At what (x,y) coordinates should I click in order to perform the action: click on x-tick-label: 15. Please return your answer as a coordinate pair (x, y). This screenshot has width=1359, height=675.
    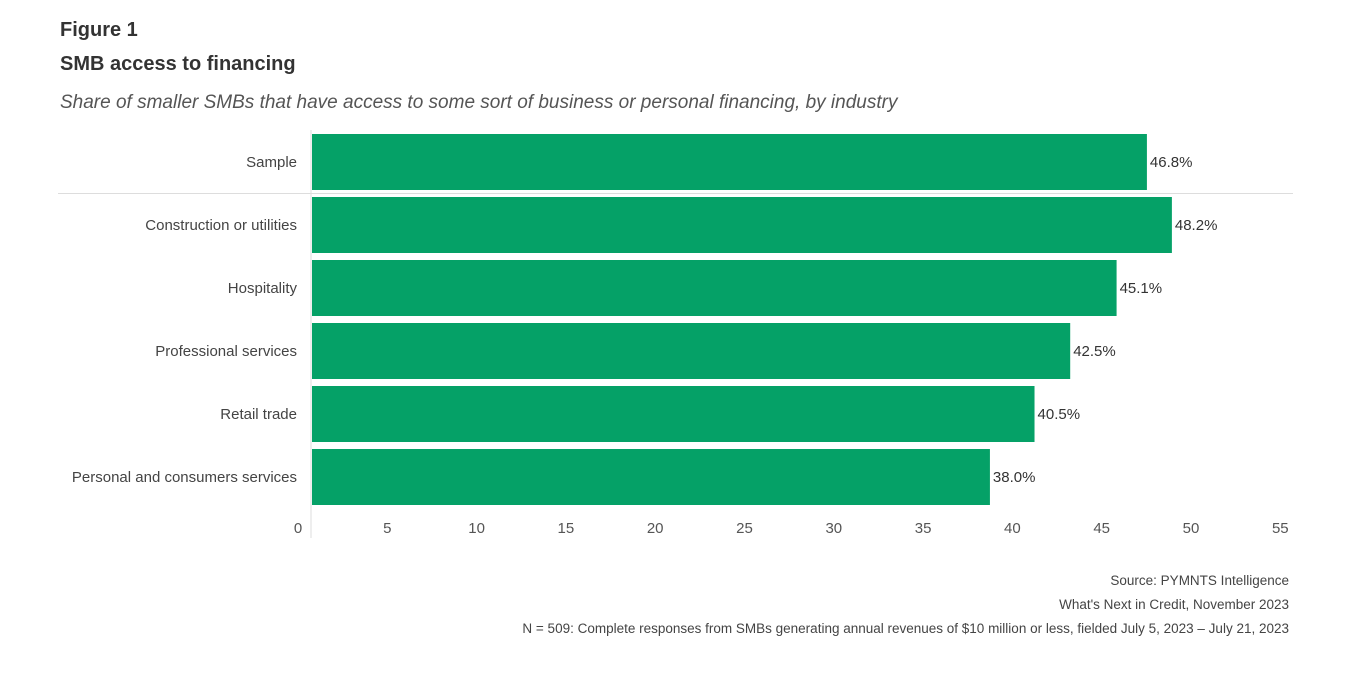
    Looking at the image, I should click on (566, 528).